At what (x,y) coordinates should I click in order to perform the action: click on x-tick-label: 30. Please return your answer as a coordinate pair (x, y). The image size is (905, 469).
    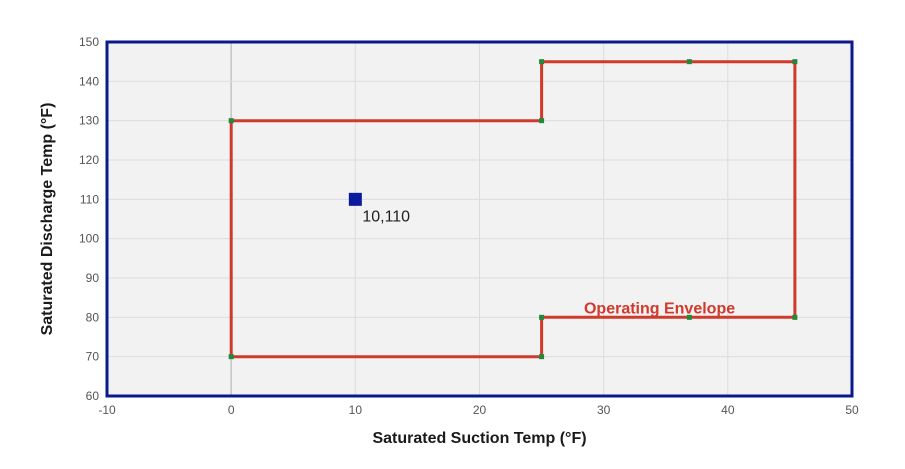
    Looking at the image, I should click on (604, 410).